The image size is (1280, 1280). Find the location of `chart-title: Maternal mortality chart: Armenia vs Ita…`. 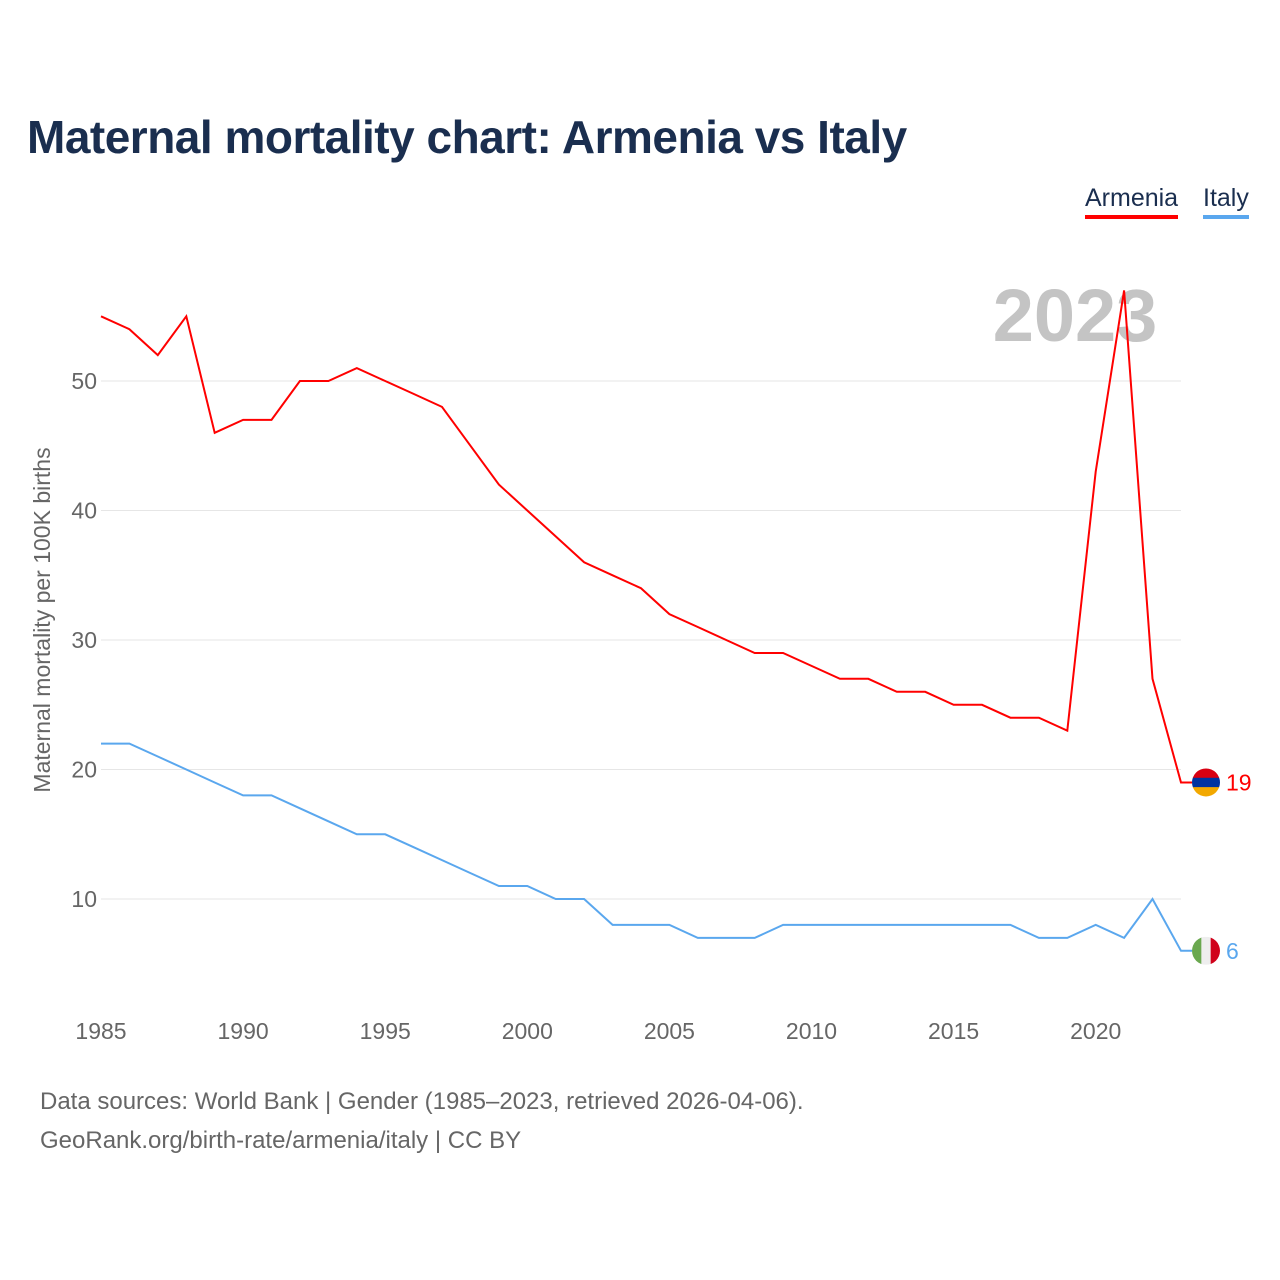

chart-title: Maternal mortality chart: Armenia vs Ita… is located at coordinates (467, 137).